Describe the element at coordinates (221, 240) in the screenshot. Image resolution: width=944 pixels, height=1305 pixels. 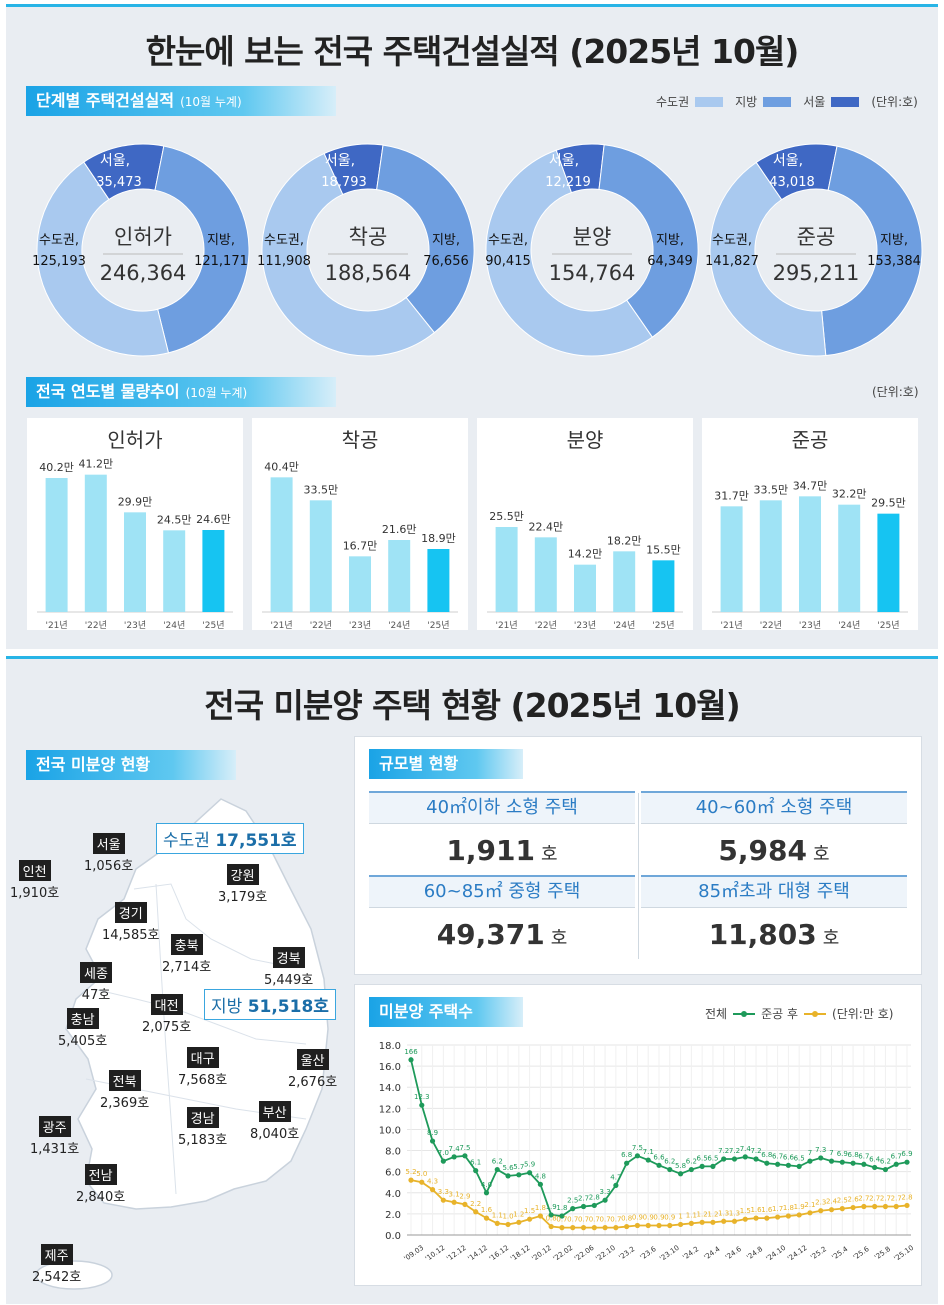
I see `slice-name-local: 지방,` at that location.